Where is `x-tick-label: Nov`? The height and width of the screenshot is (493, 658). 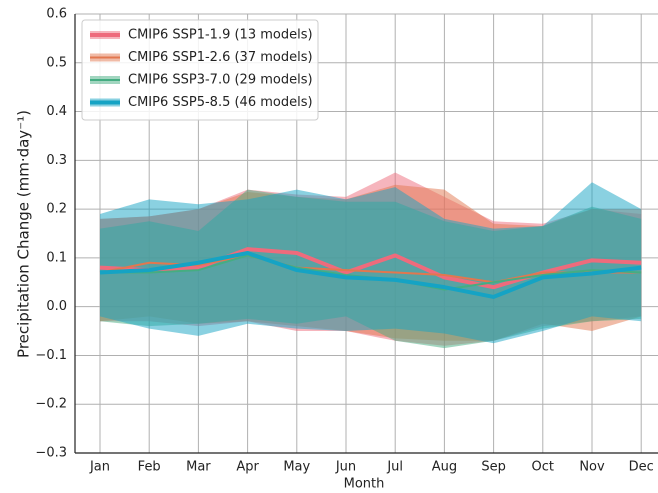
x-tick-label: Nov is located at coordinates (592, 467).